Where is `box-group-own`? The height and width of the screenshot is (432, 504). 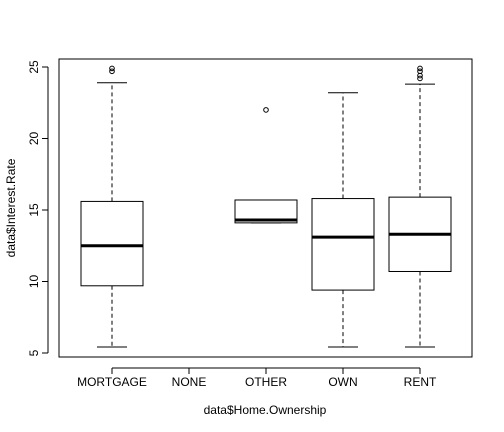
box-group-own is located at coordinates (343, 220).